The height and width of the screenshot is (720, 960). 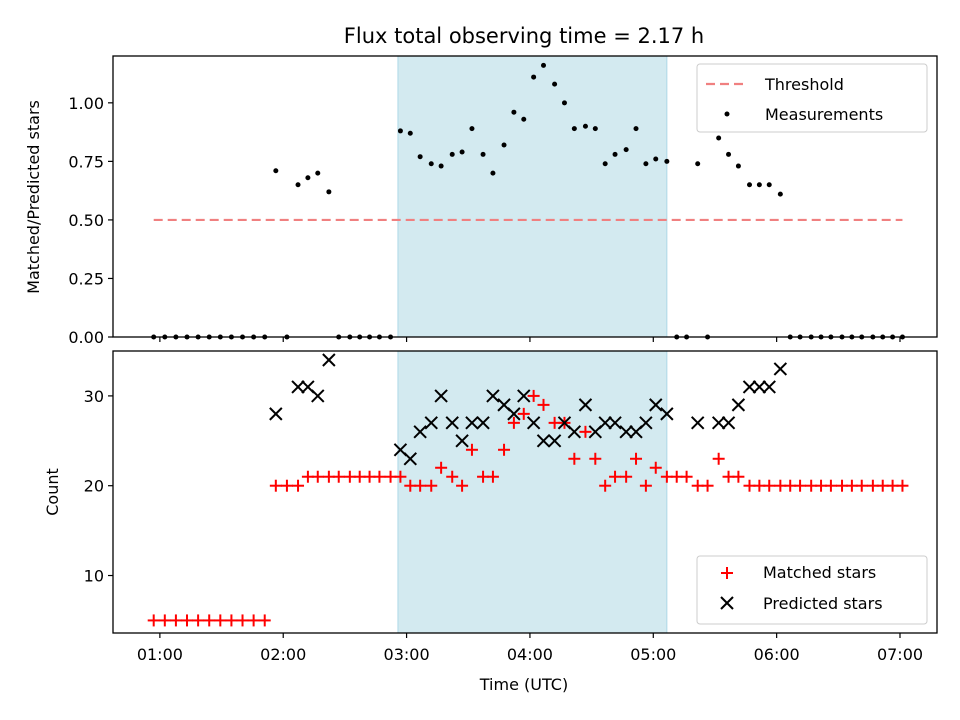 I want to click on top-legend: Threshold Measurements, so click(x=812, y=98).